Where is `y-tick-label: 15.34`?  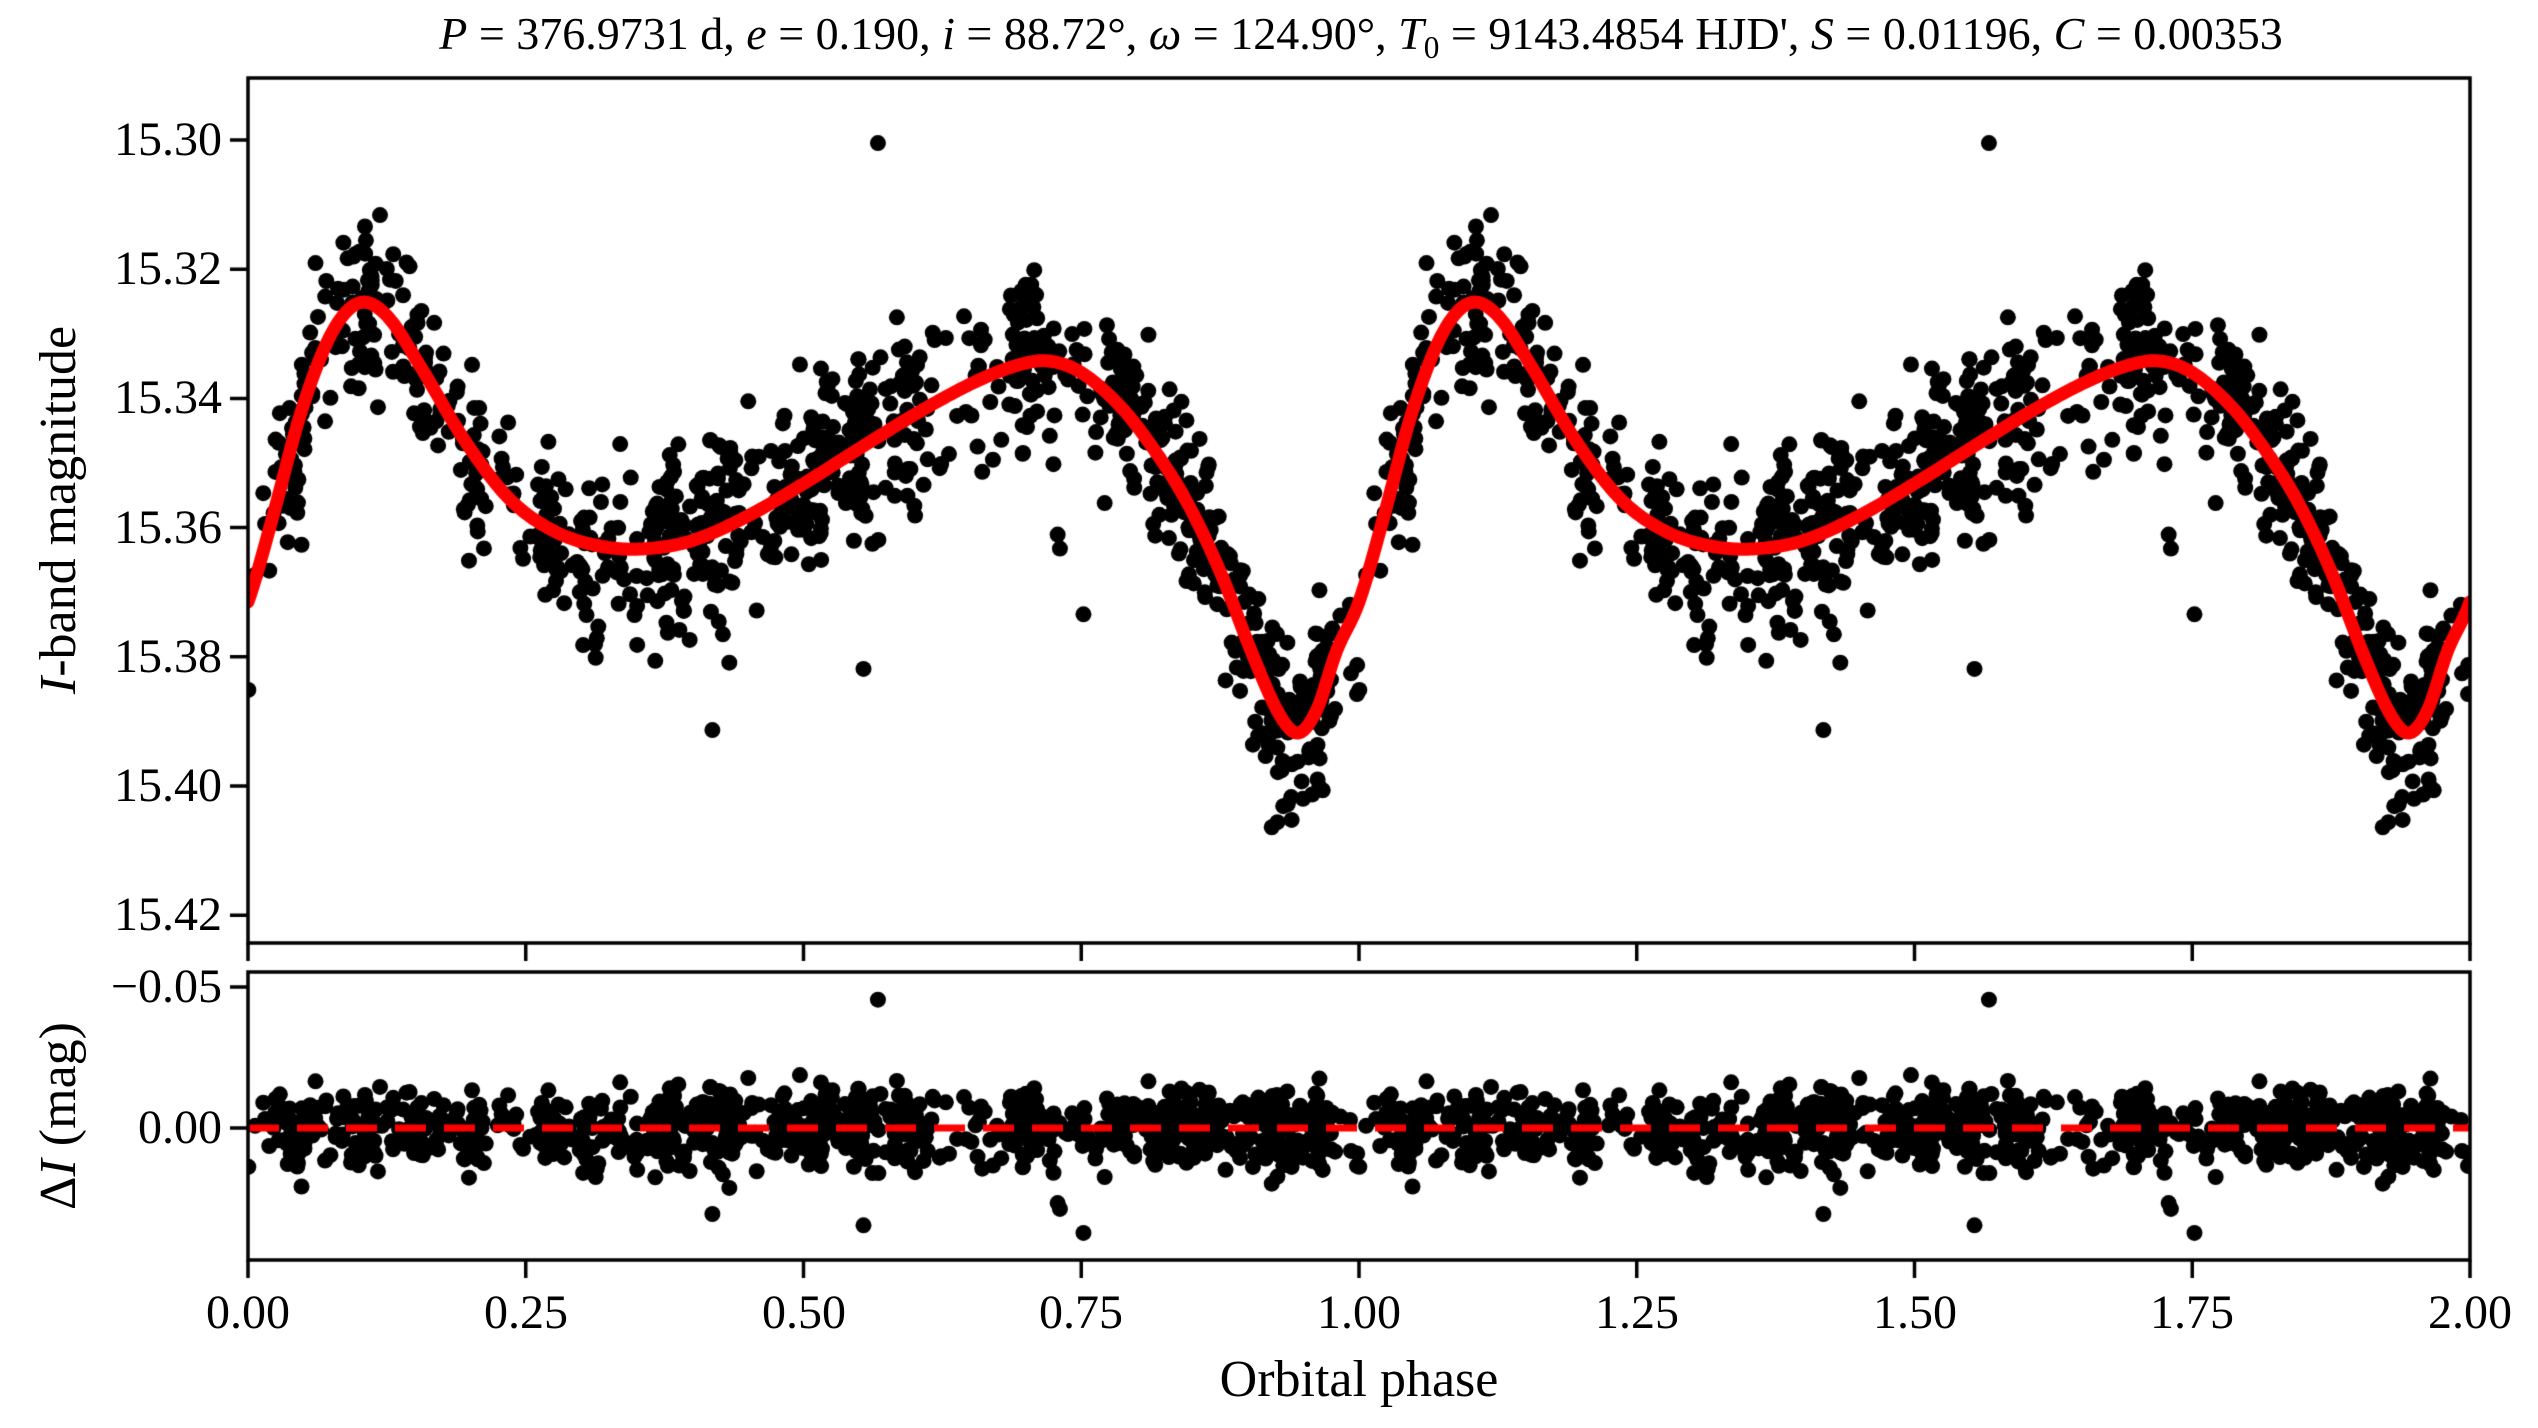
y-tick-label: 15.34 is located at coordinates (168, 397).